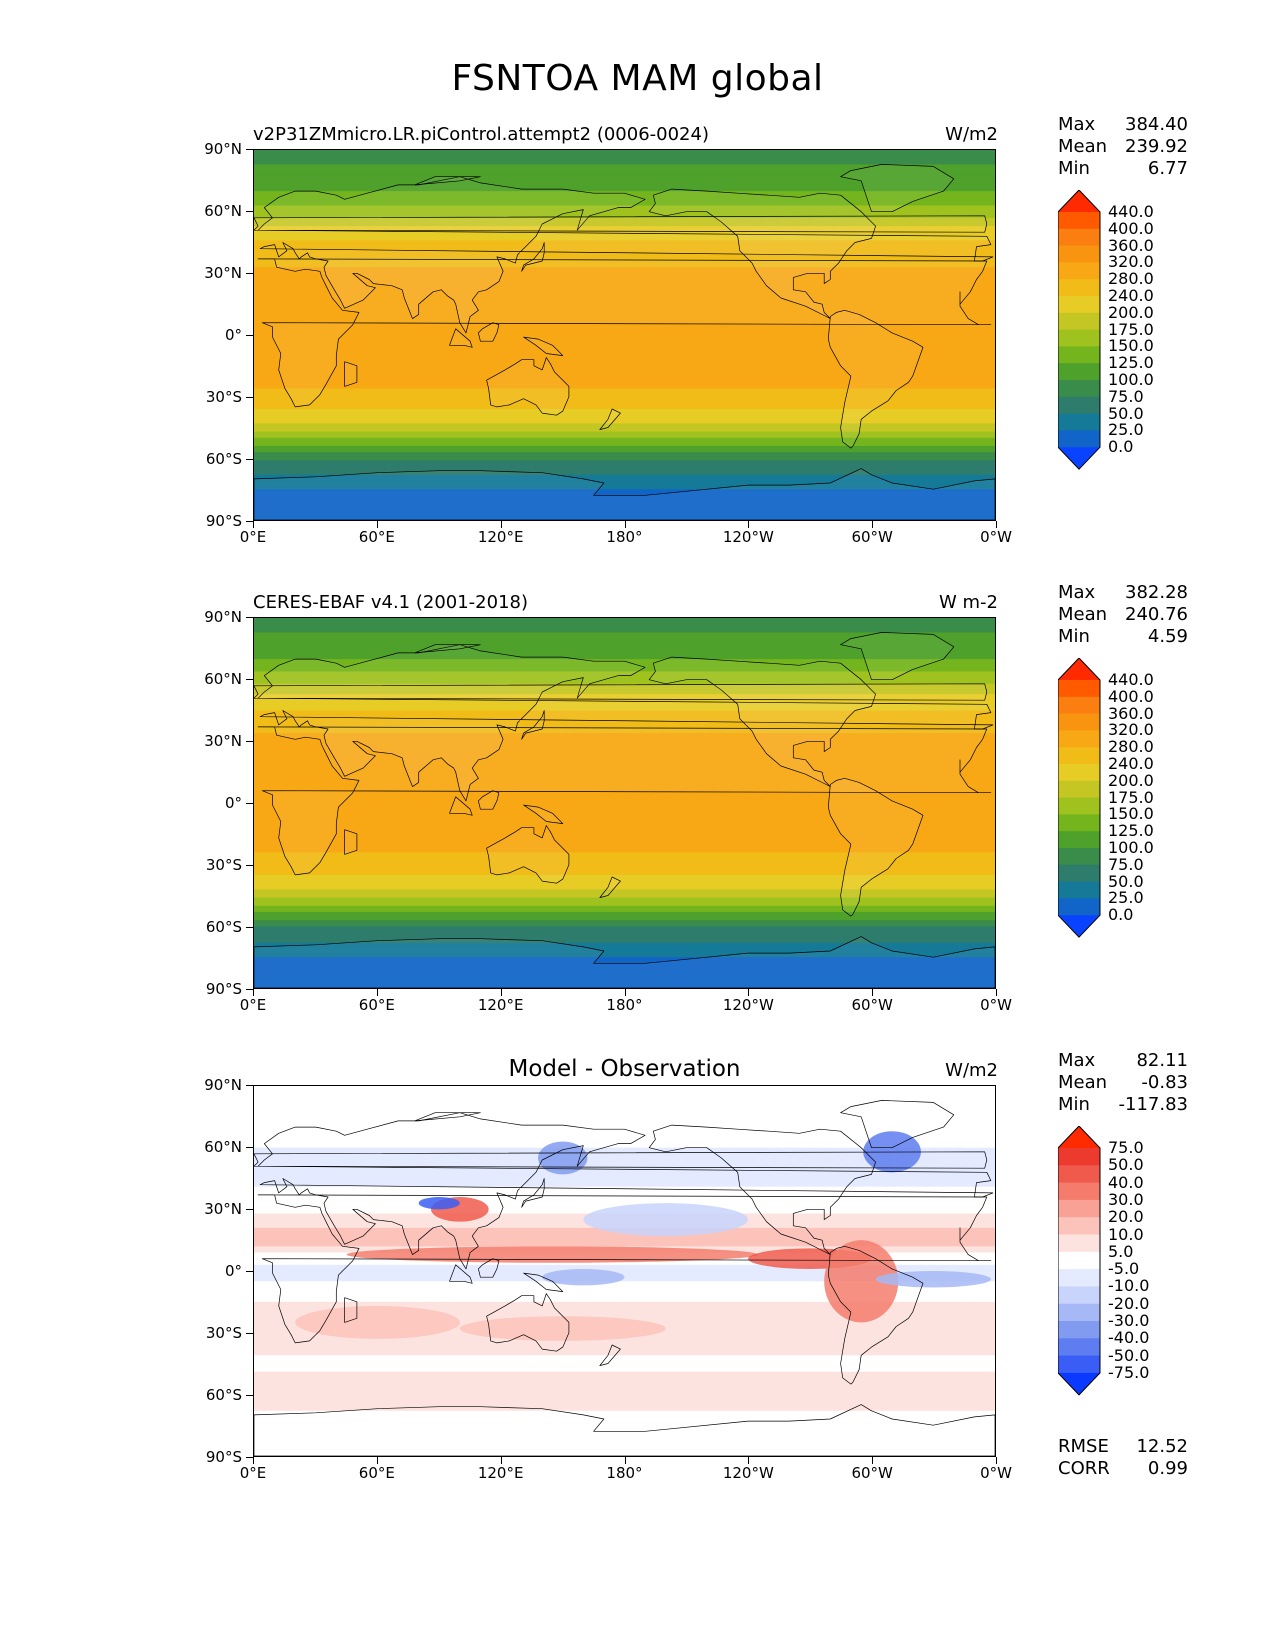 The height and width of the screenshot is (1650, 1275). I want to click on colorbar-extend-bottom, so click(1079, 926).